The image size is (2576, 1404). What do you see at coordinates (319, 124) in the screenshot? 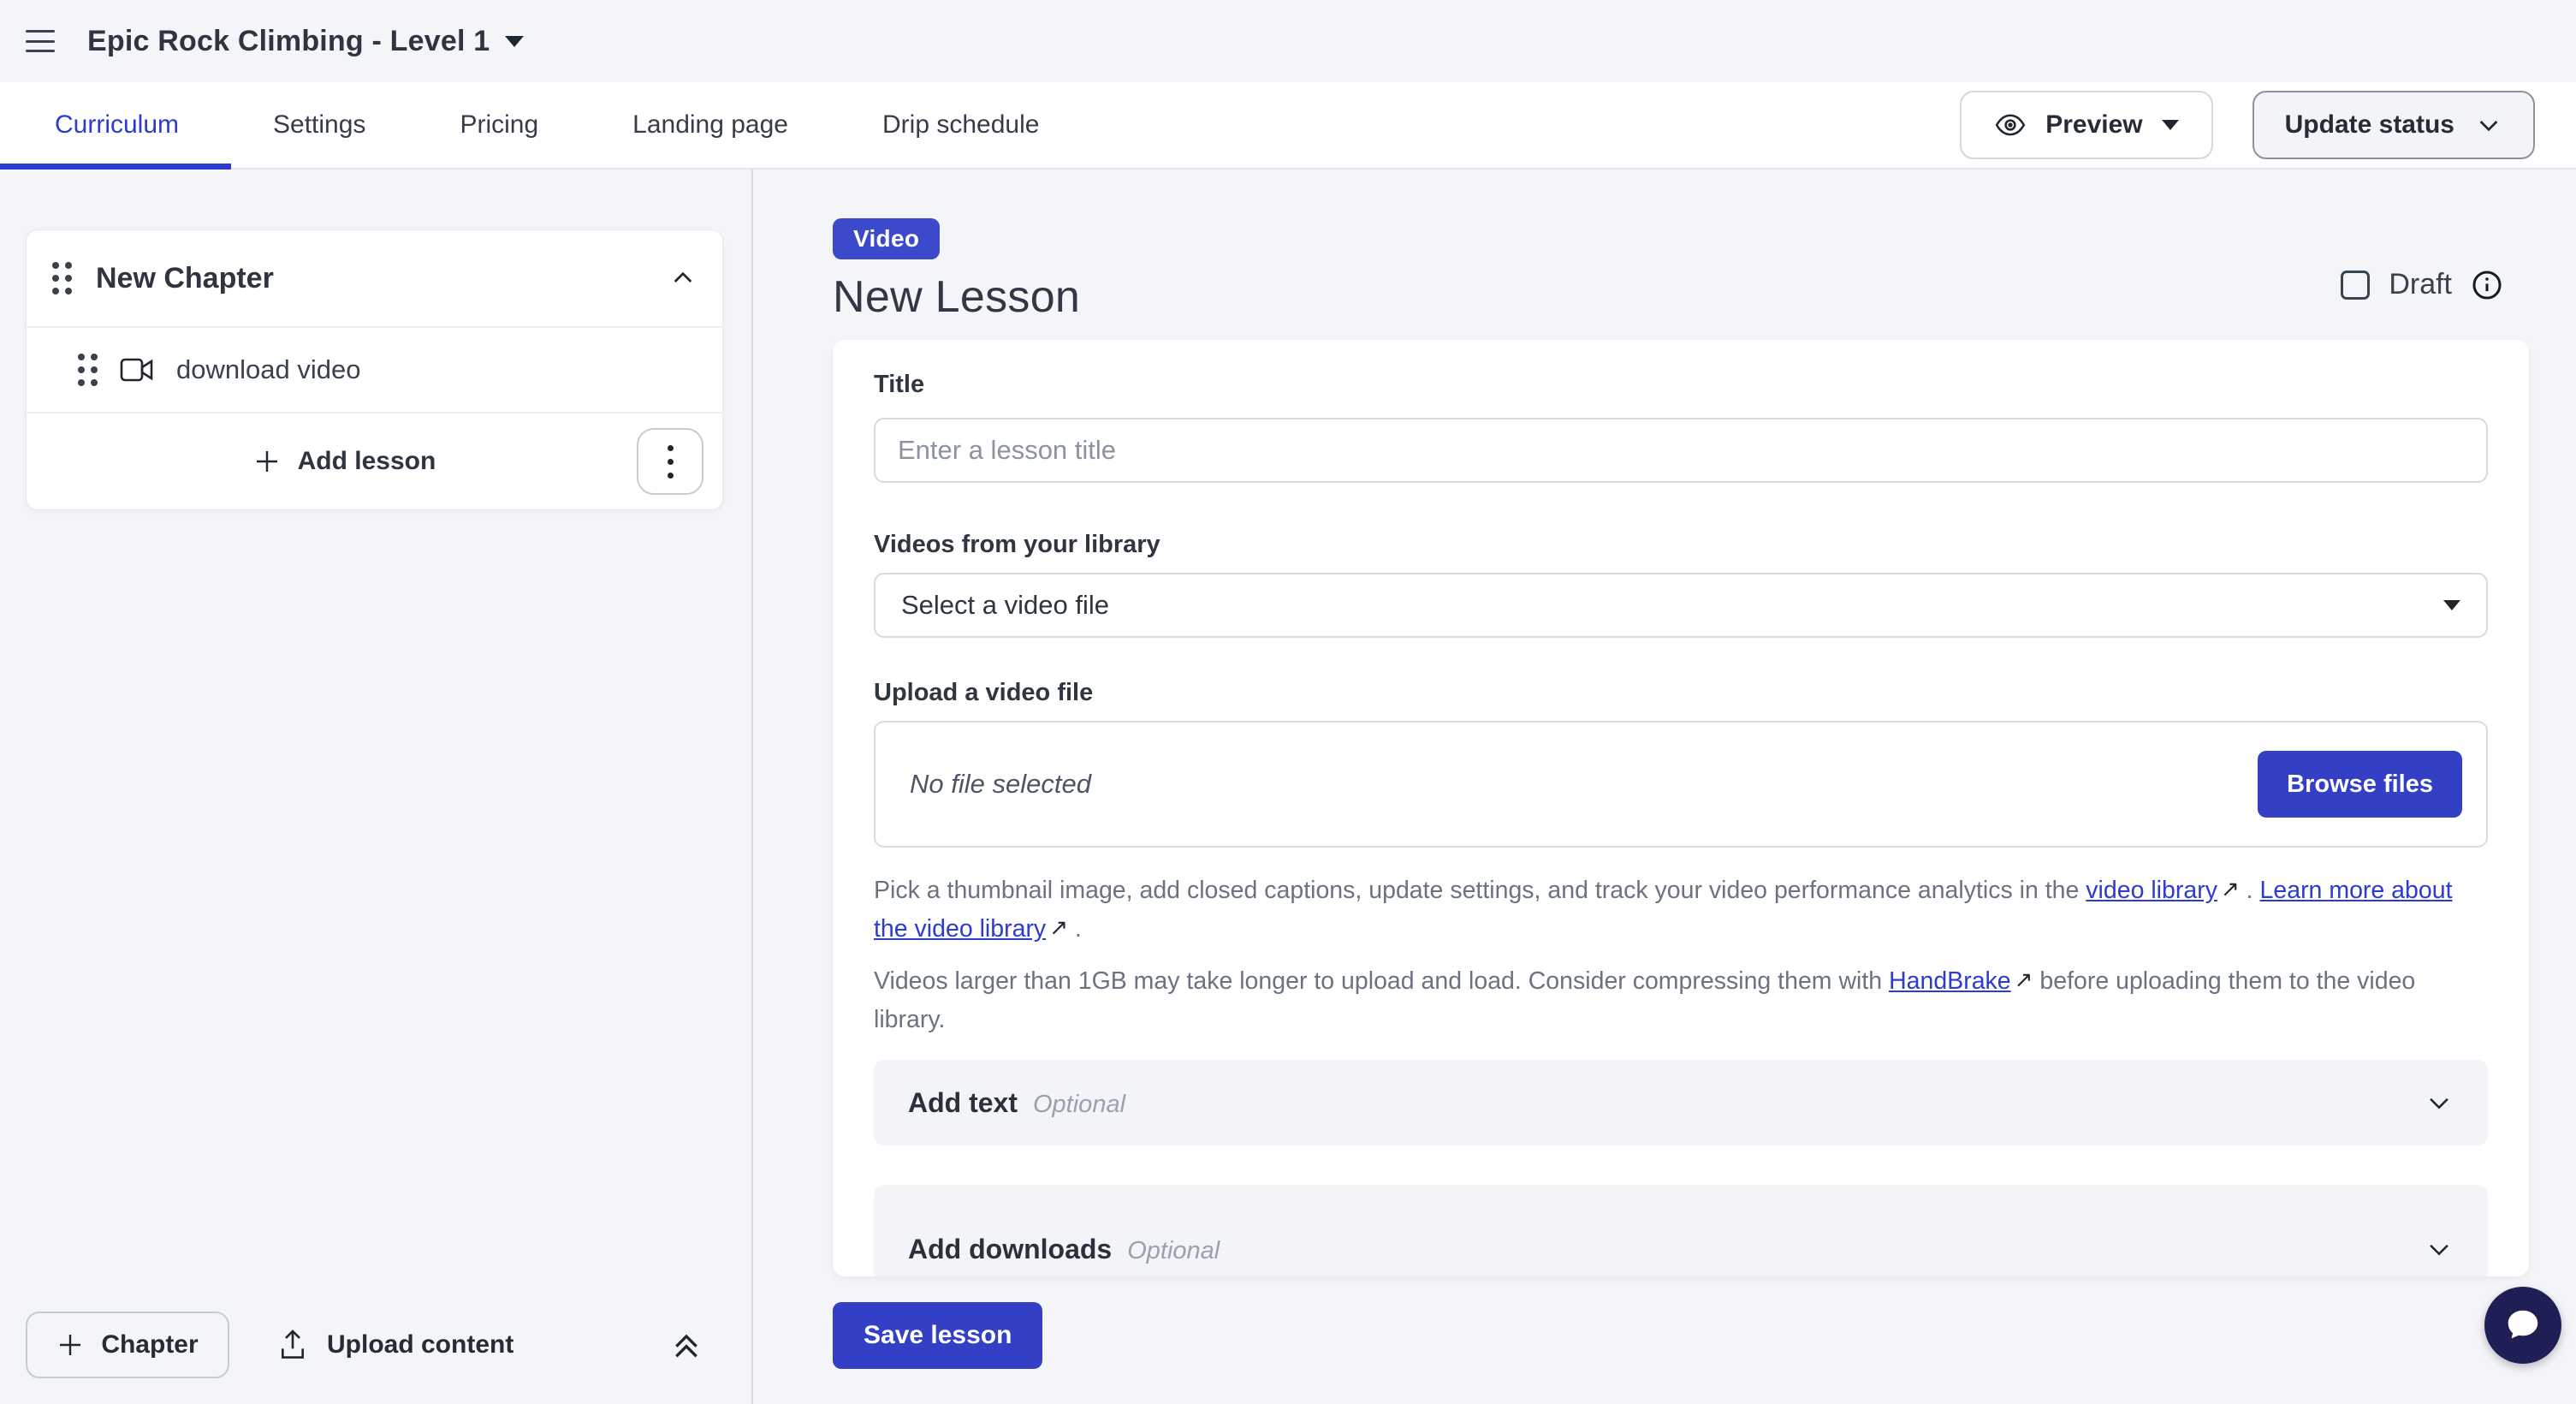
I see `tab-settings: Settings` at bounding box center [319, 124].